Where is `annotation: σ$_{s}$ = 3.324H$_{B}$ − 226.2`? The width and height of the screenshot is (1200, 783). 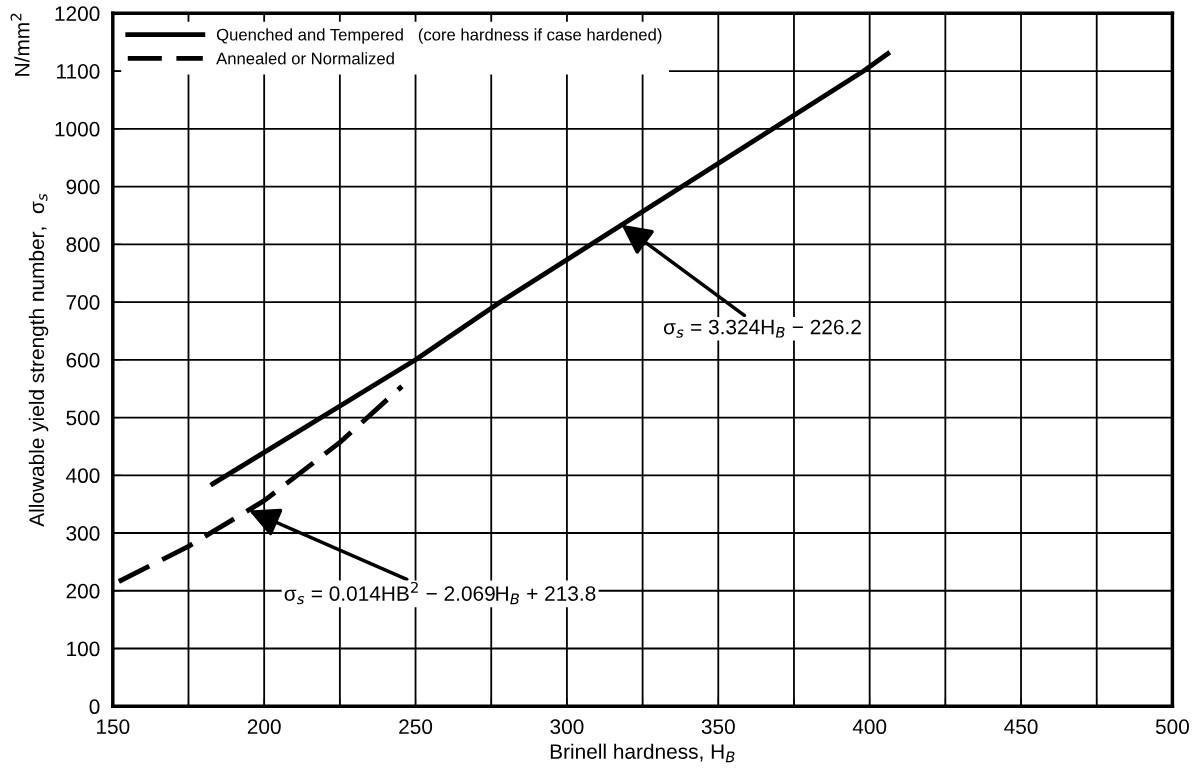
annotation: σ$_{s}$ = 3.324H$_{B}$ − 226.2 is located at coordinates (762, 328).